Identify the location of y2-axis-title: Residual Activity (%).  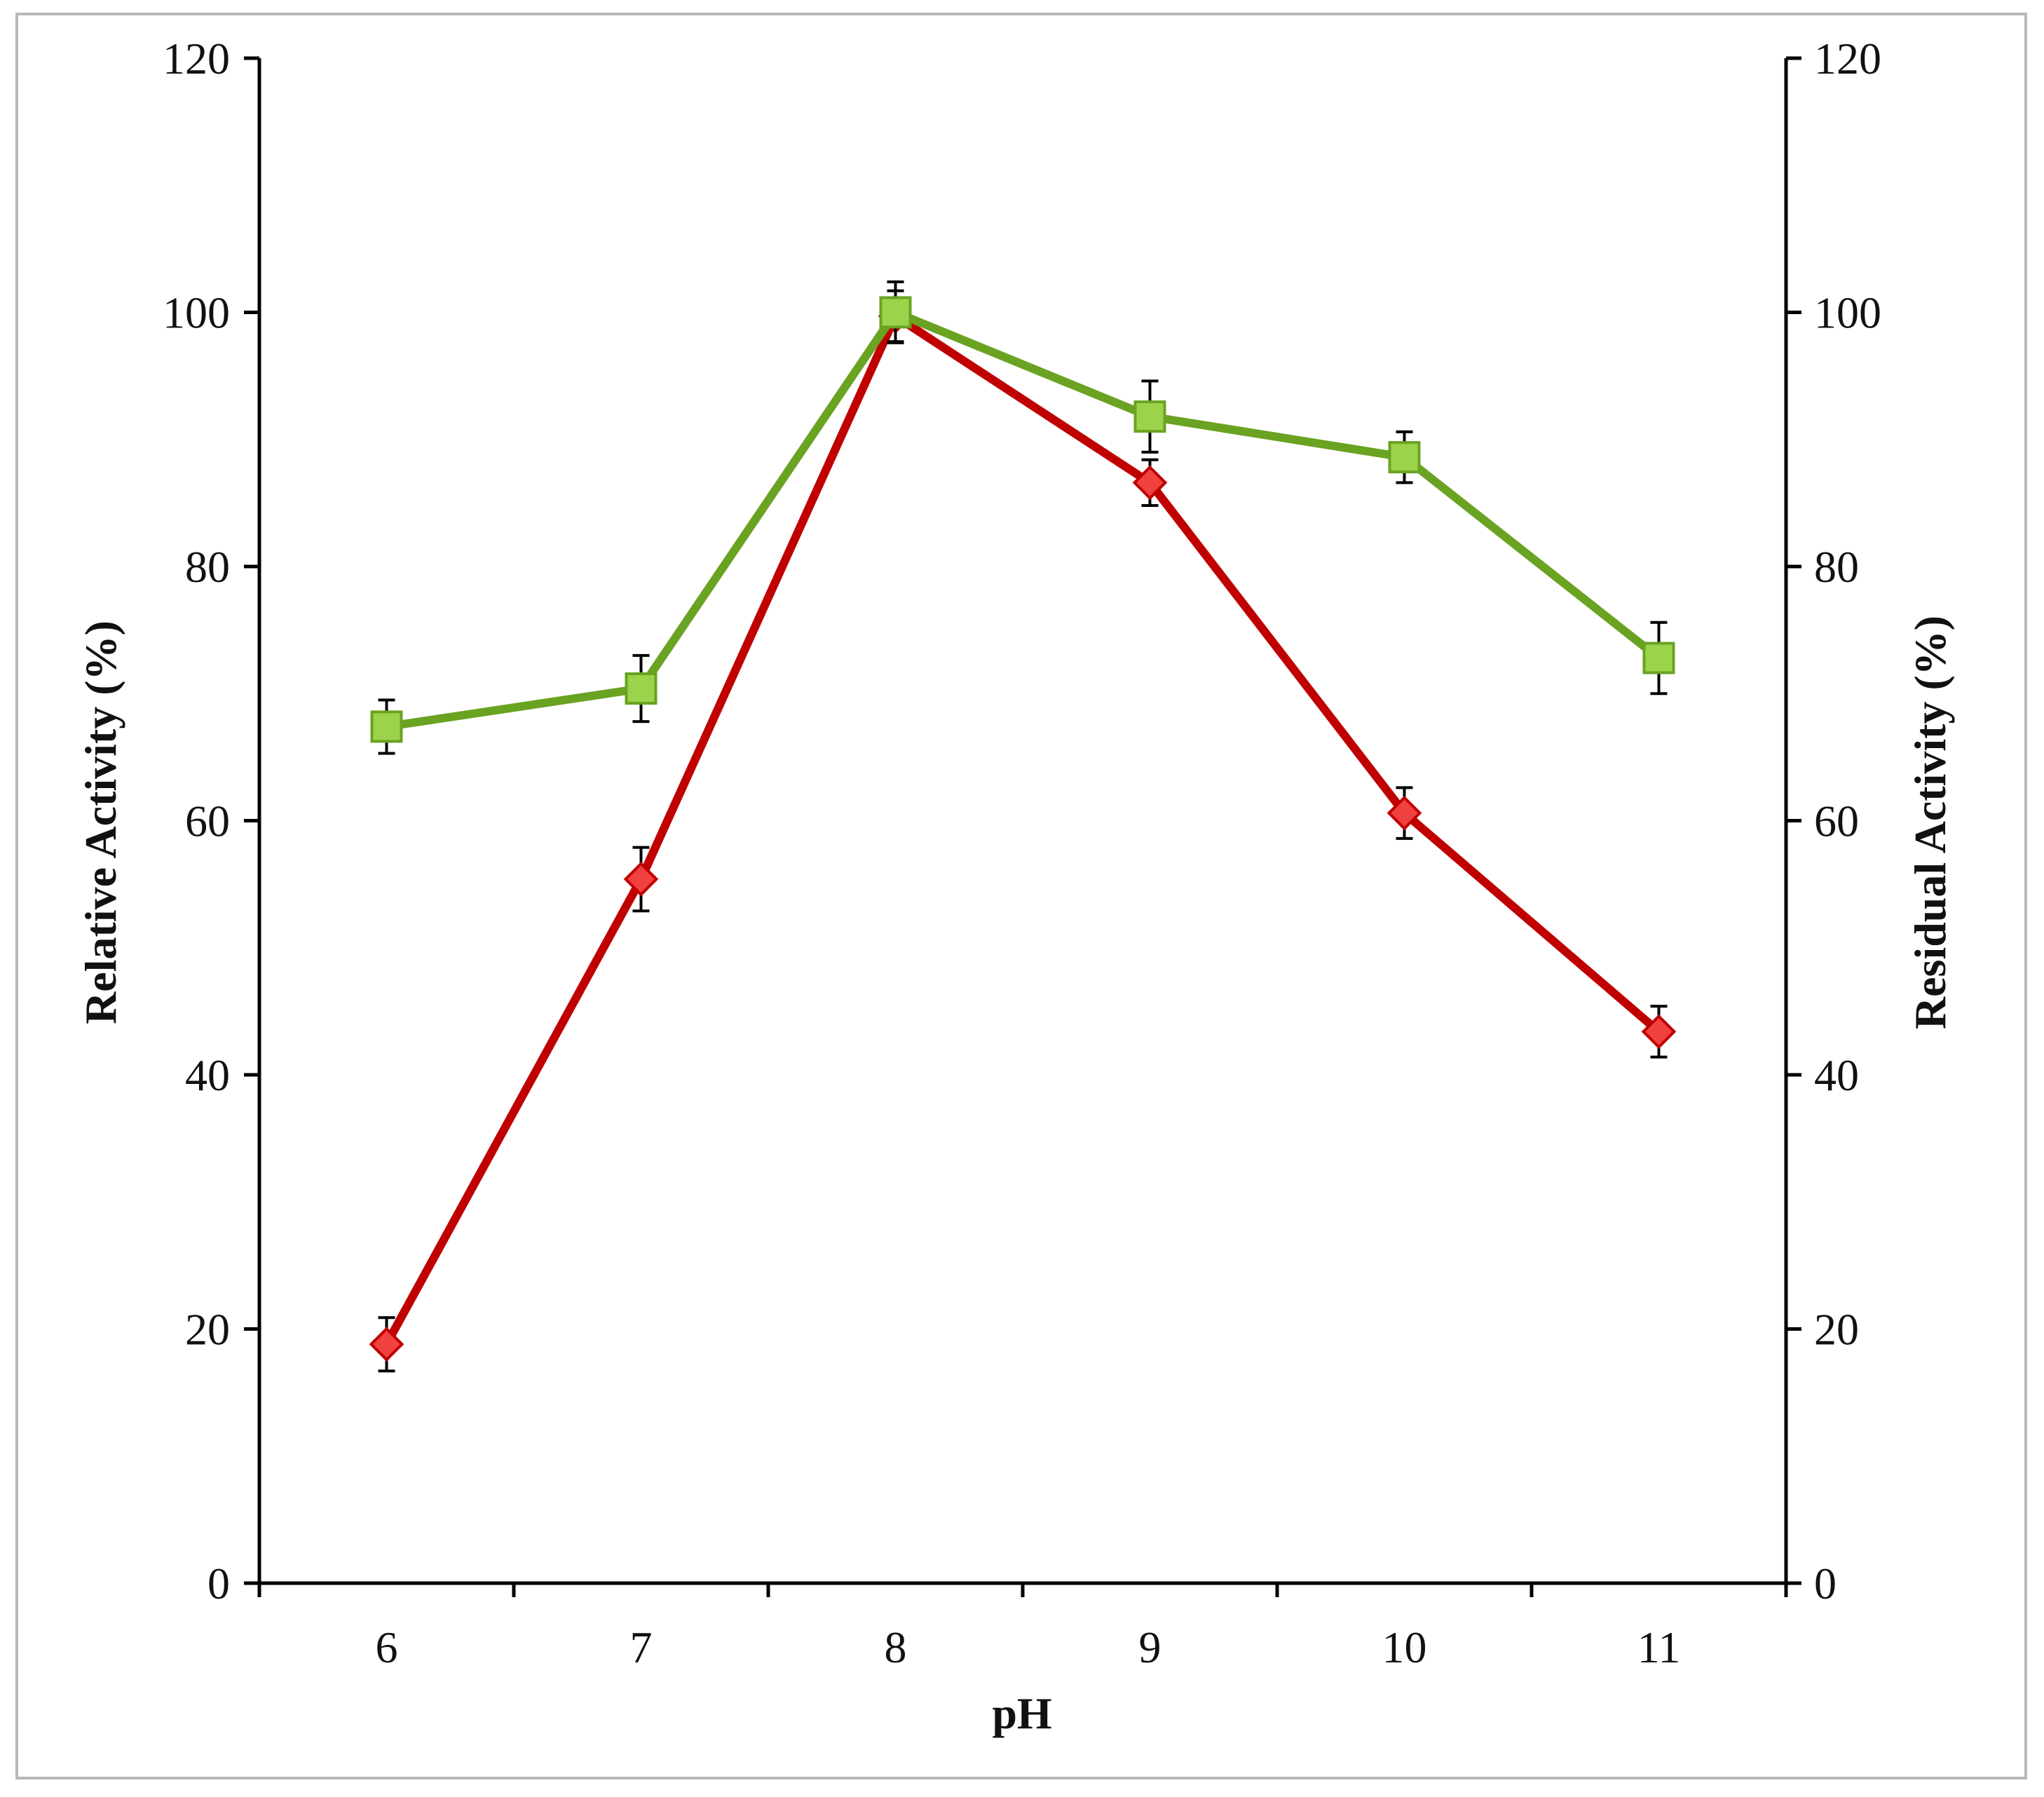
(1930, 822).